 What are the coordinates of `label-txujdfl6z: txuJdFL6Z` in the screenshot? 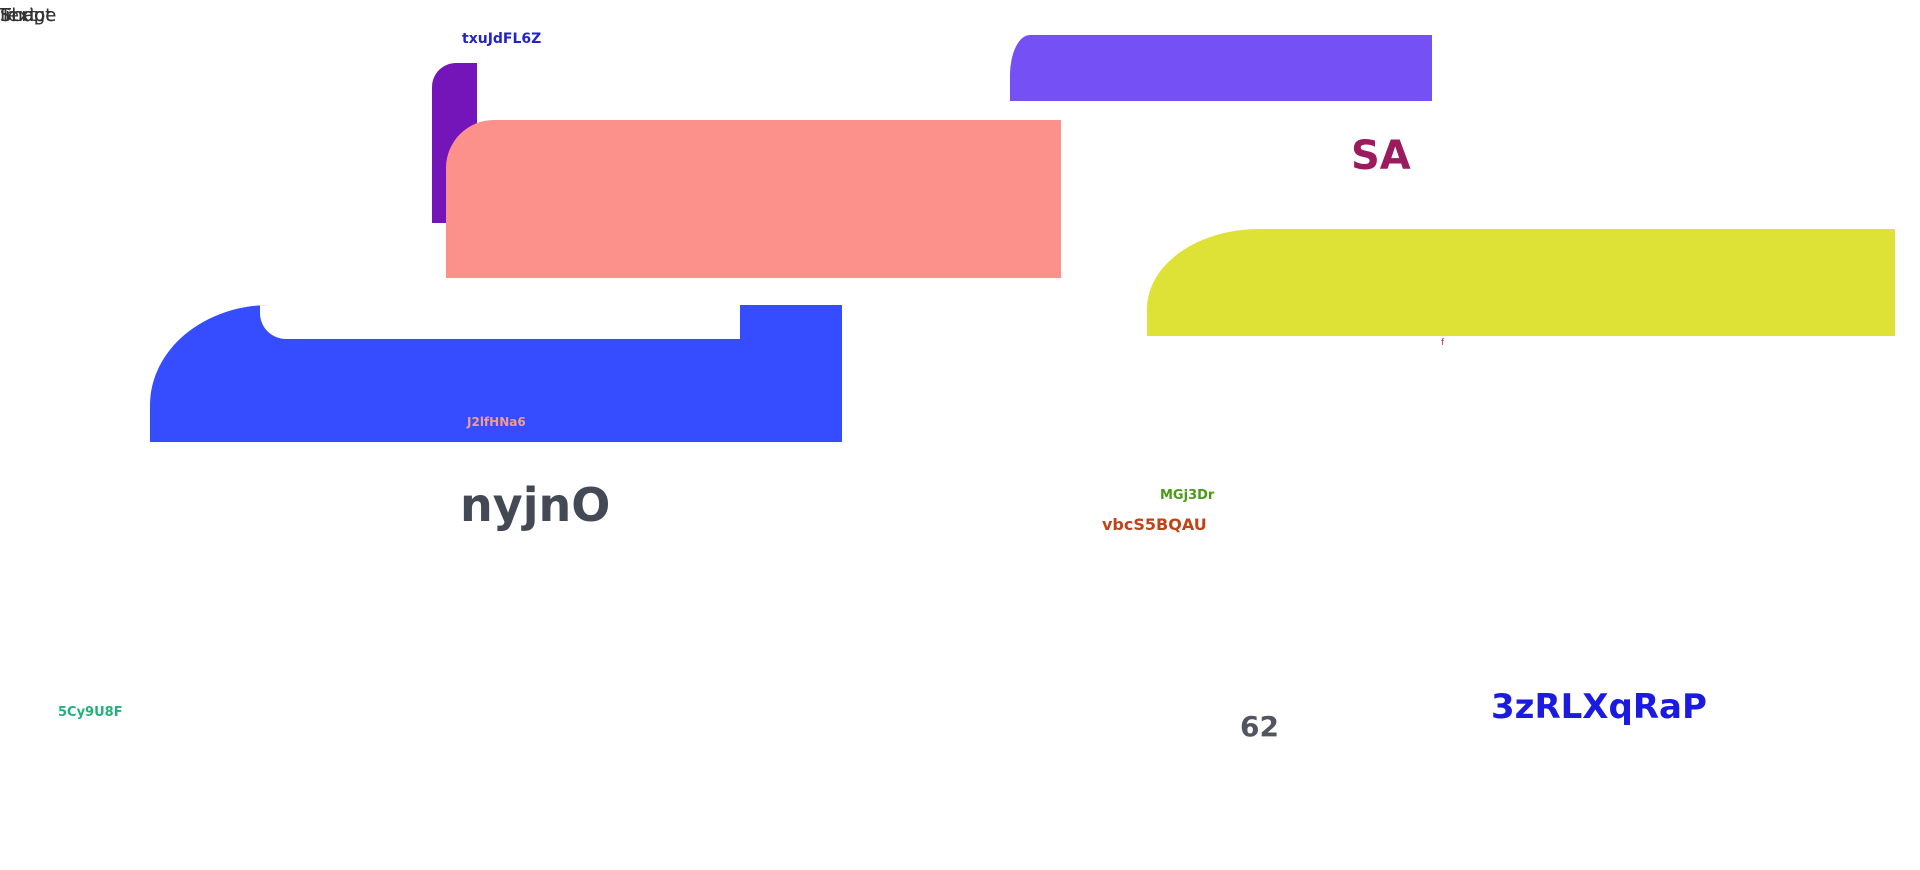 It's located at (502, 39).